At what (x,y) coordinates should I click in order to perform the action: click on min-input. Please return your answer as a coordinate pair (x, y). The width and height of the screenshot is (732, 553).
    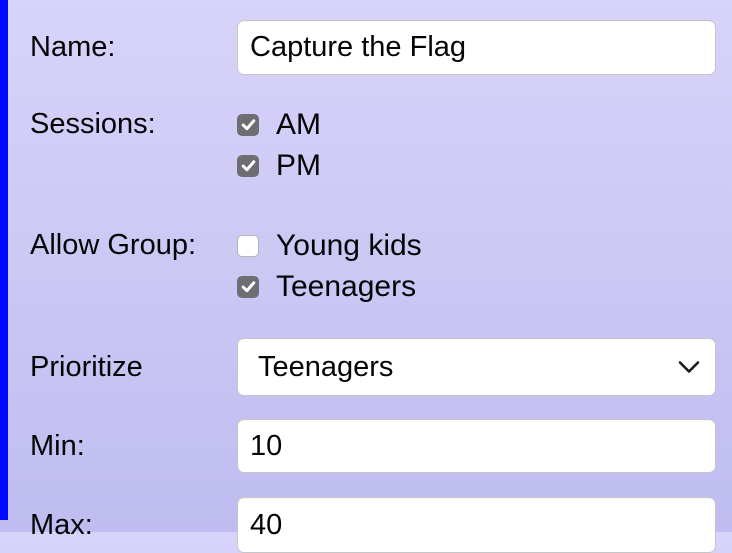
    Looking at the image, I should click on (476, 446).